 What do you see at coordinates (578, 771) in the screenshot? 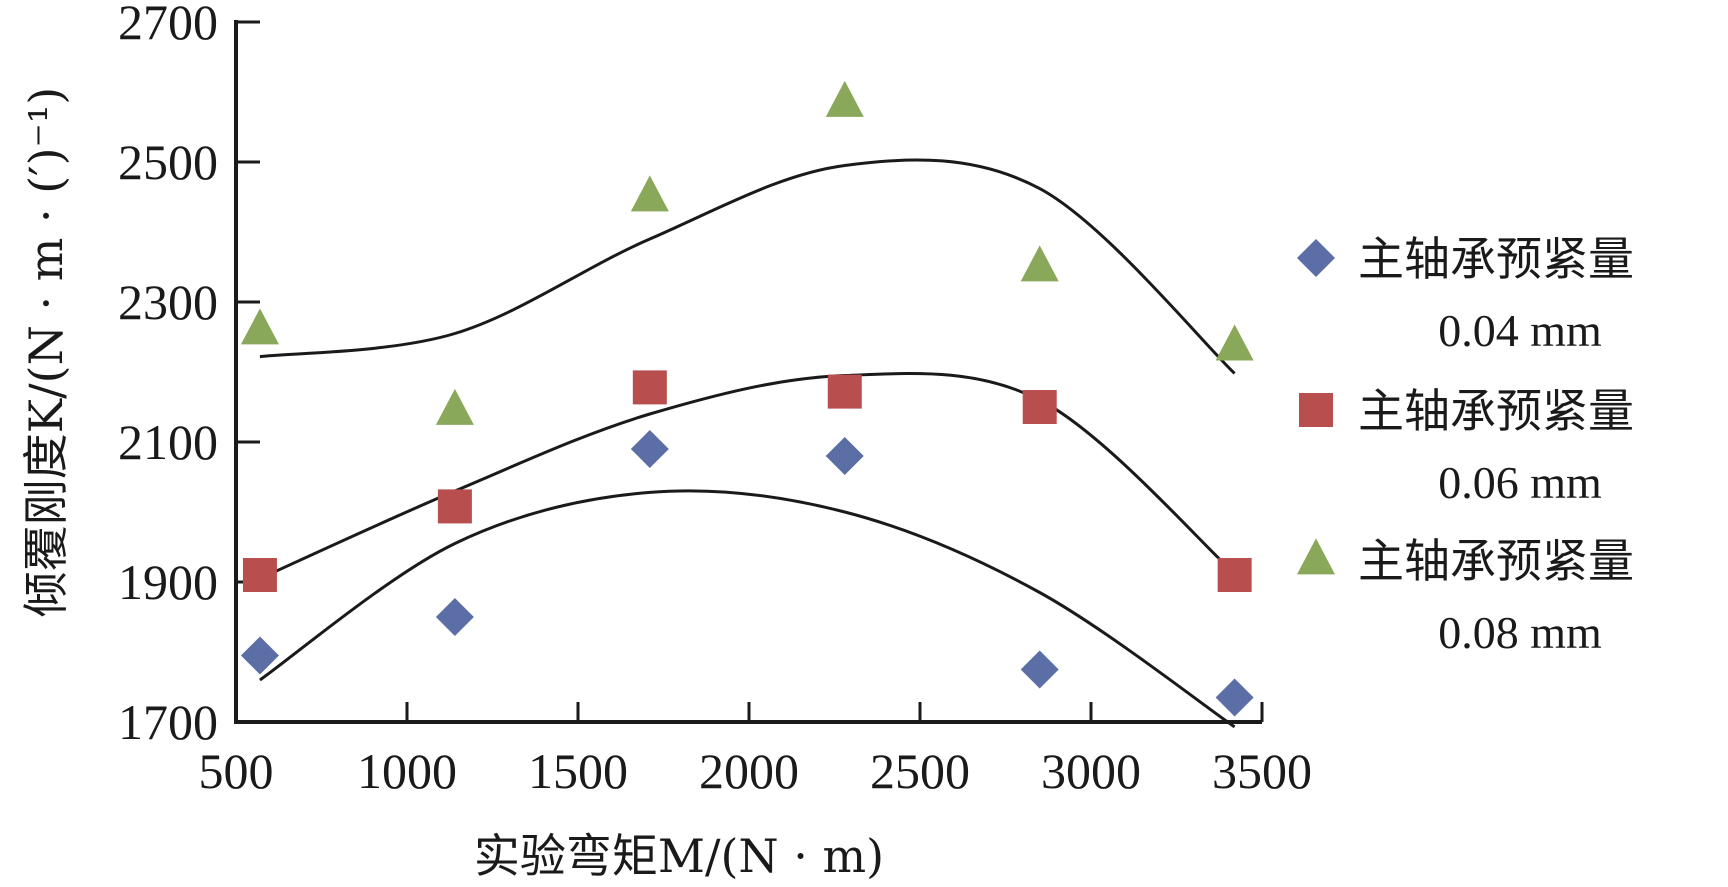
I see `x-tick-label: 1500` at bounding box center [578, 771].